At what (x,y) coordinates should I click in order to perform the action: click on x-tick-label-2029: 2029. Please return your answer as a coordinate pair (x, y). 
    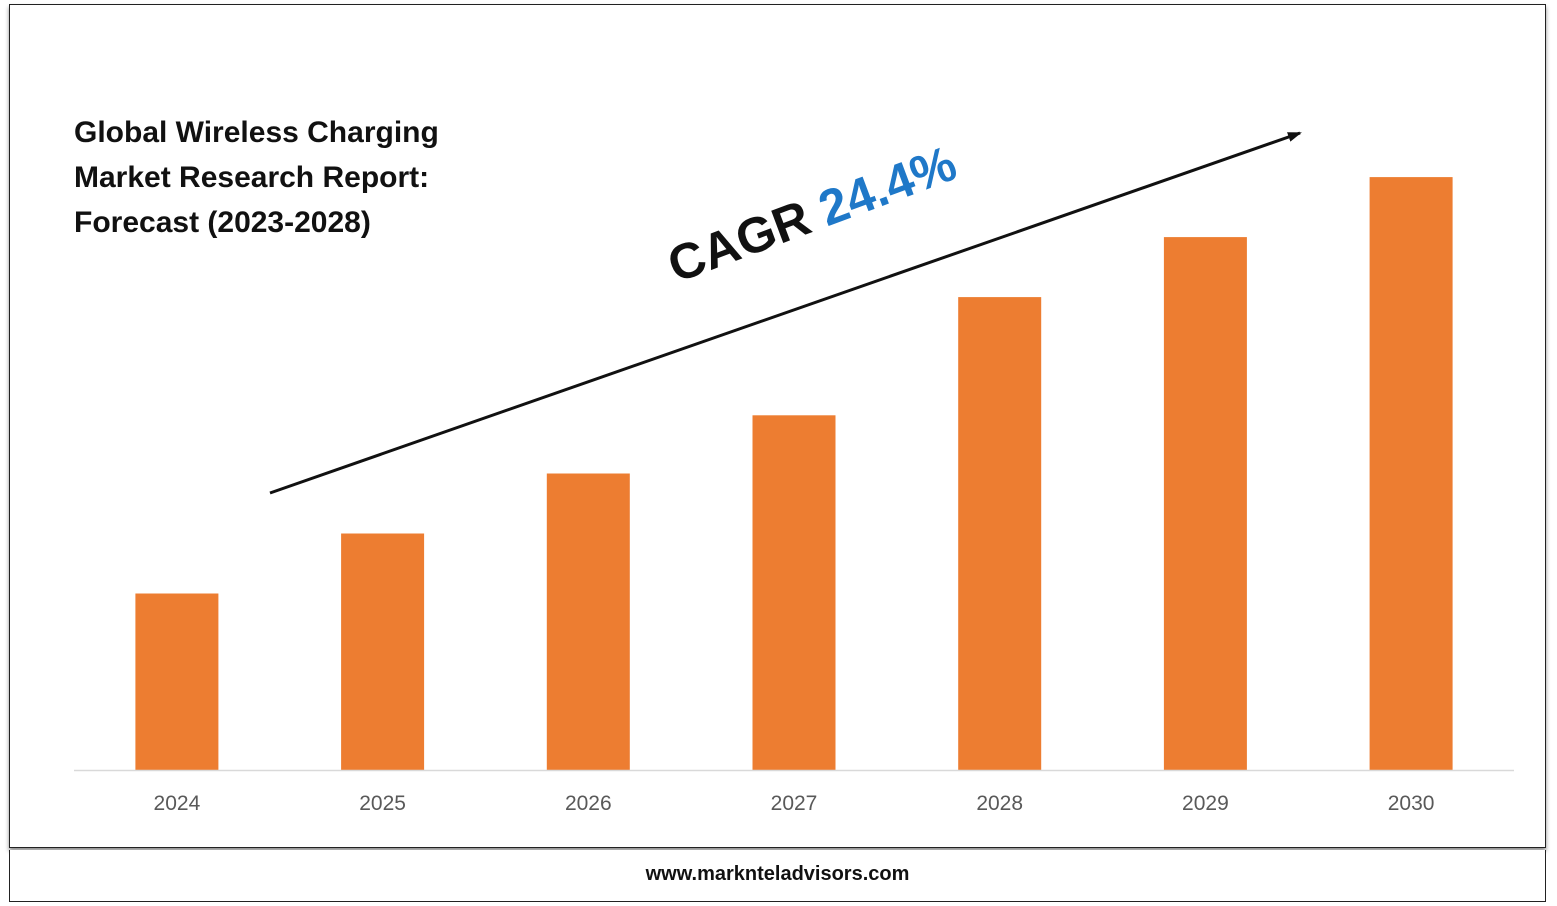
    Looking at the image, I should click on (1205, 803).